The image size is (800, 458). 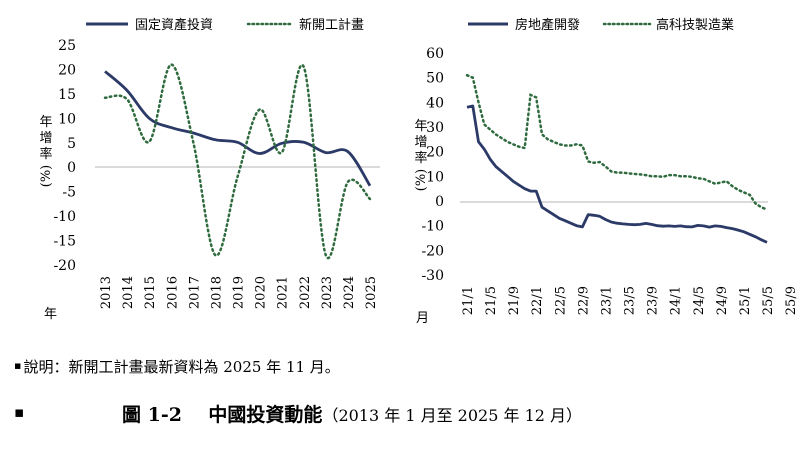 I want to click on x-tick-label: 22/5, so click(x=560, y=300).